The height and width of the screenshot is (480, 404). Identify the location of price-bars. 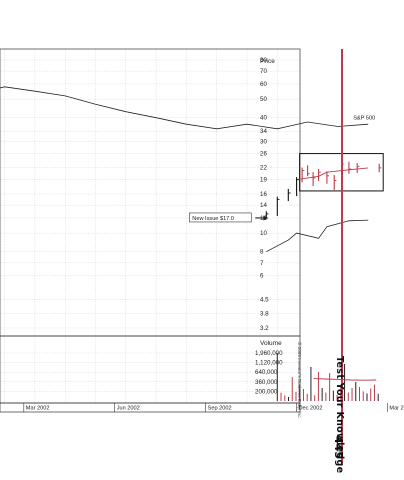
(323, 189).